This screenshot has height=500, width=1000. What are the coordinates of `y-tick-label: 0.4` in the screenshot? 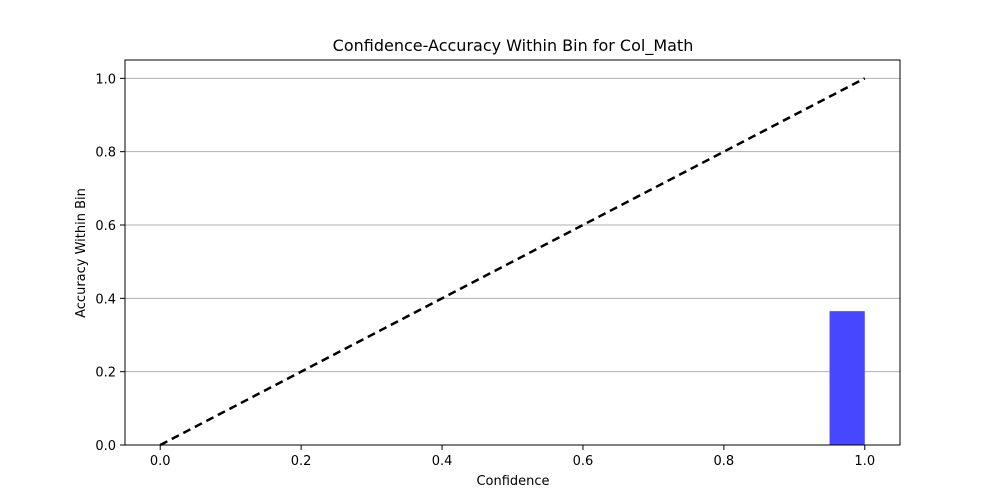 It's located at (105, 299).